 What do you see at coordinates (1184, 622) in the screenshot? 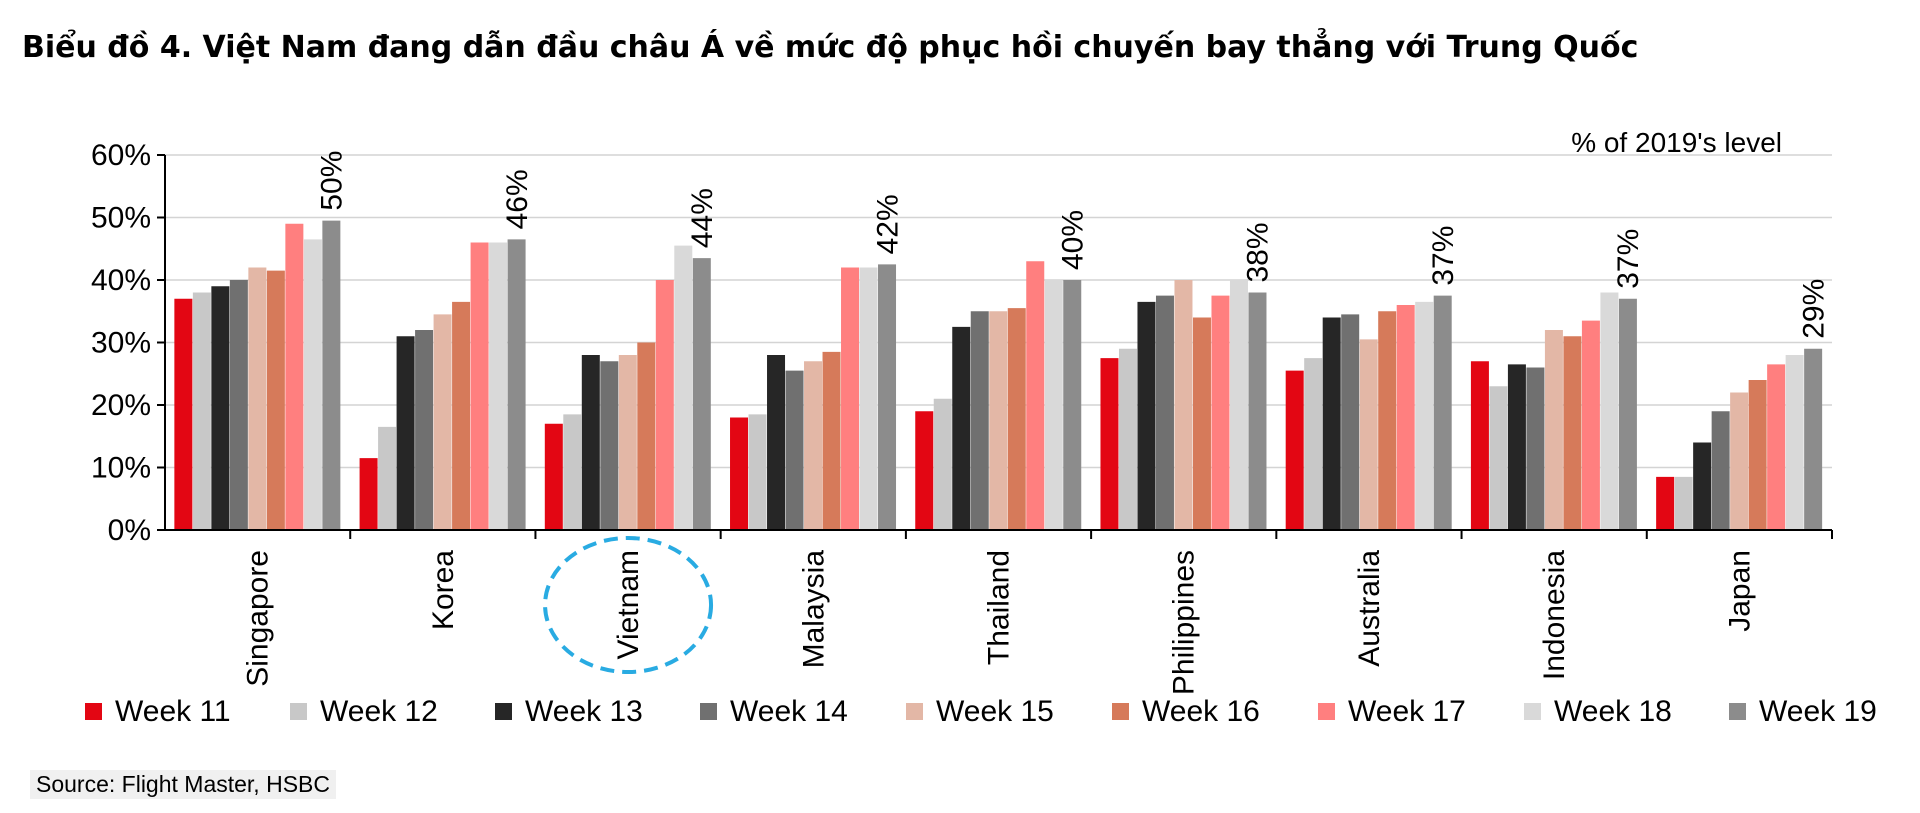
I see `x-tick-label: Philippines` at bounding box center [1184, 622].